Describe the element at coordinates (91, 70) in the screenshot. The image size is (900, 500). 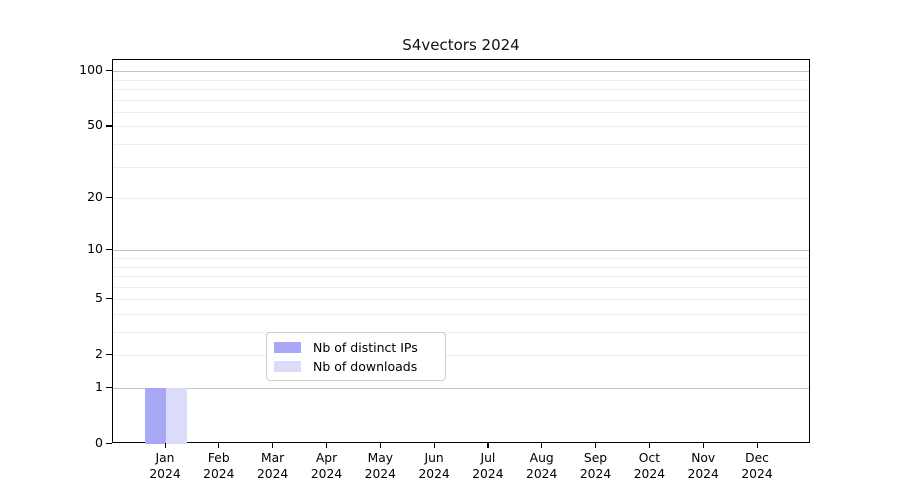
I see `y-tick-label: 100` at that location.